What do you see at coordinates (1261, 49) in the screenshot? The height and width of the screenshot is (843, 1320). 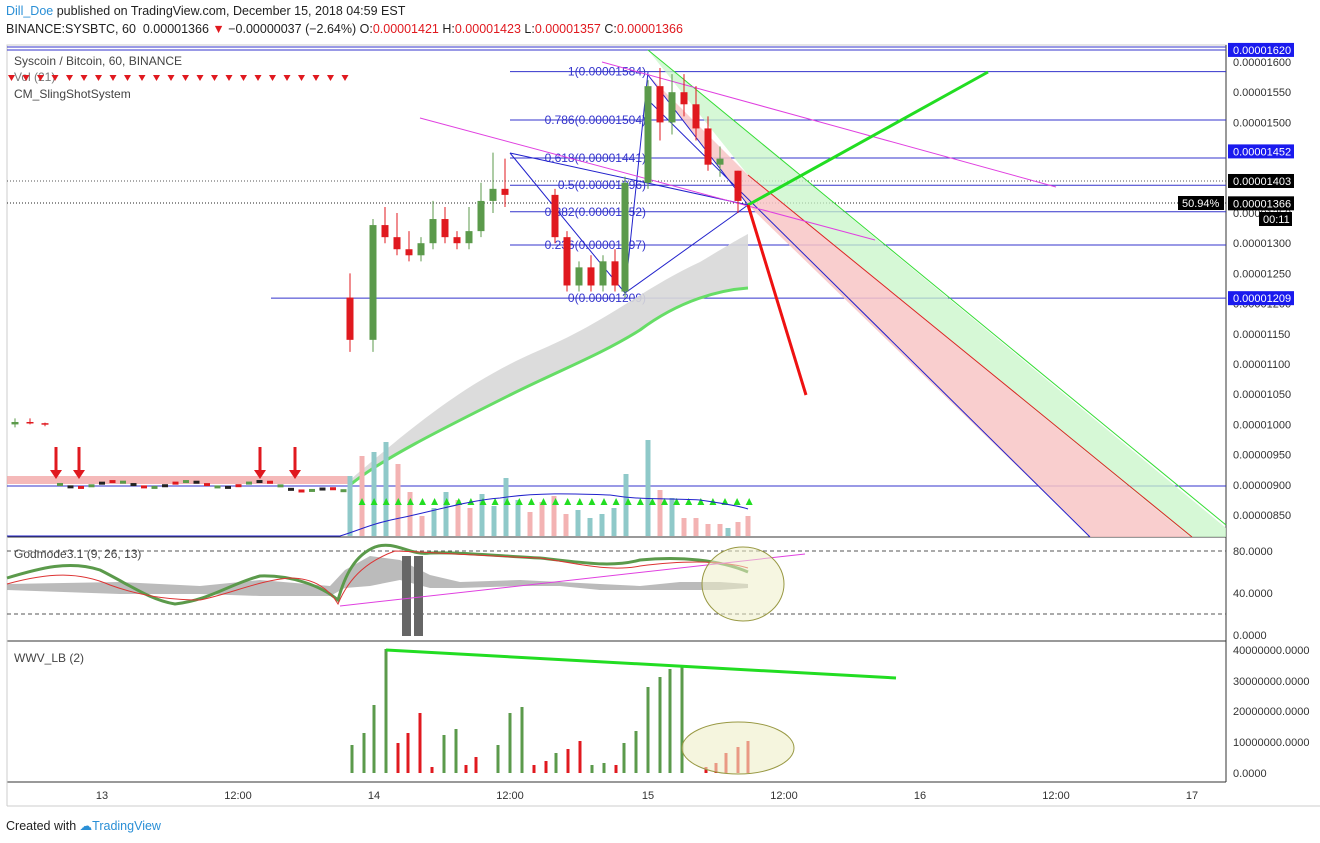 I see `price-label-bg` at bounding box center [1261, 49].